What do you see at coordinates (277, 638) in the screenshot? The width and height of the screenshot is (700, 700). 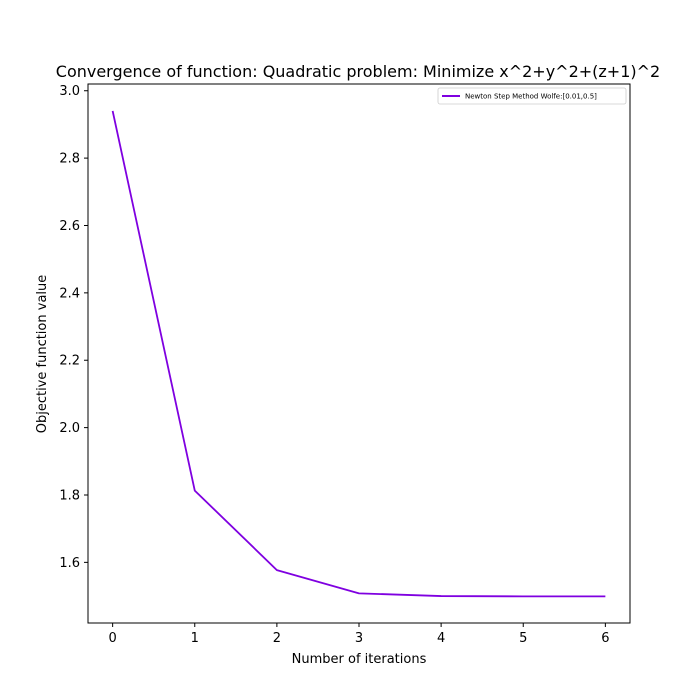 I see `x-tick-label: 2` at bounding box center [277, 638].